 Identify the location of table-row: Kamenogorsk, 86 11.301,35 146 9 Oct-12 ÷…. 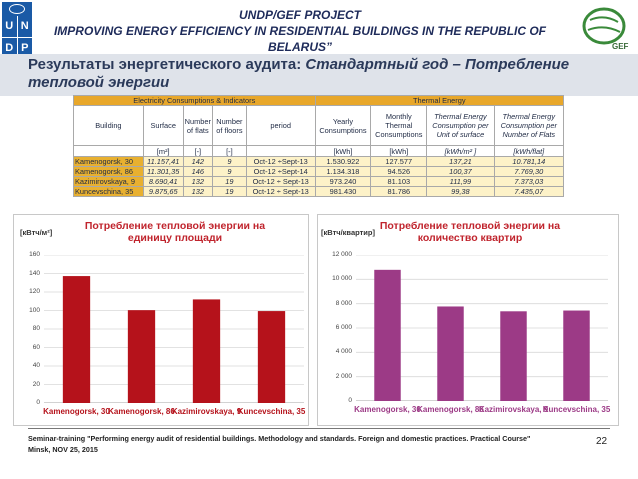
(319, 171).